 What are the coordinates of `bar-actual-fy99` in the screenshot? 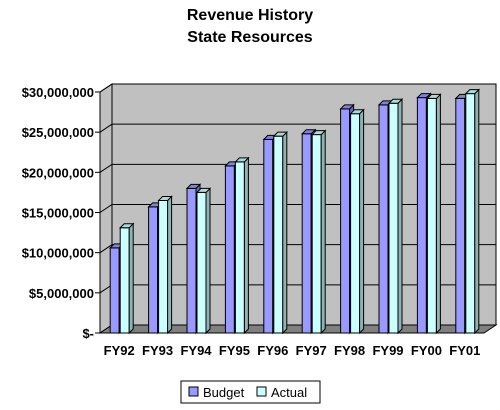 It's located at (393, 218).